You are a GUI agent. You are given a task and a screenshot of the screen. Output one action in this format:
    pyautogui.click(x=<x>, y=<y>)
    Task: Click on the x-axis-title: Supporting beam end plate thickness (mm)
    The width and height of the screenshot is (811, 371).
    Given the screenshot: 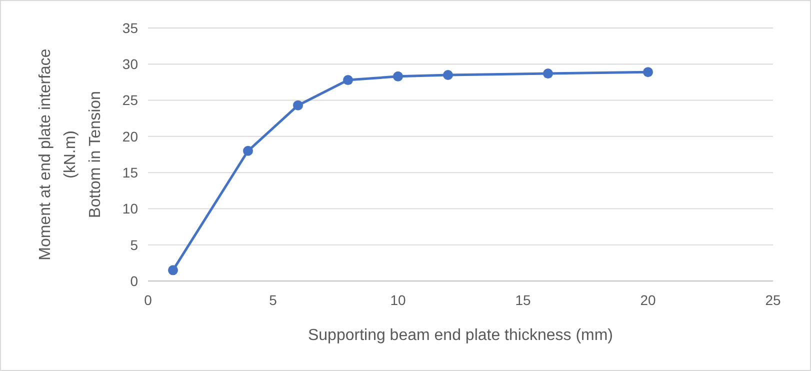 What is the action you would take?
    pyautogui.click(x=461, y=335)
    